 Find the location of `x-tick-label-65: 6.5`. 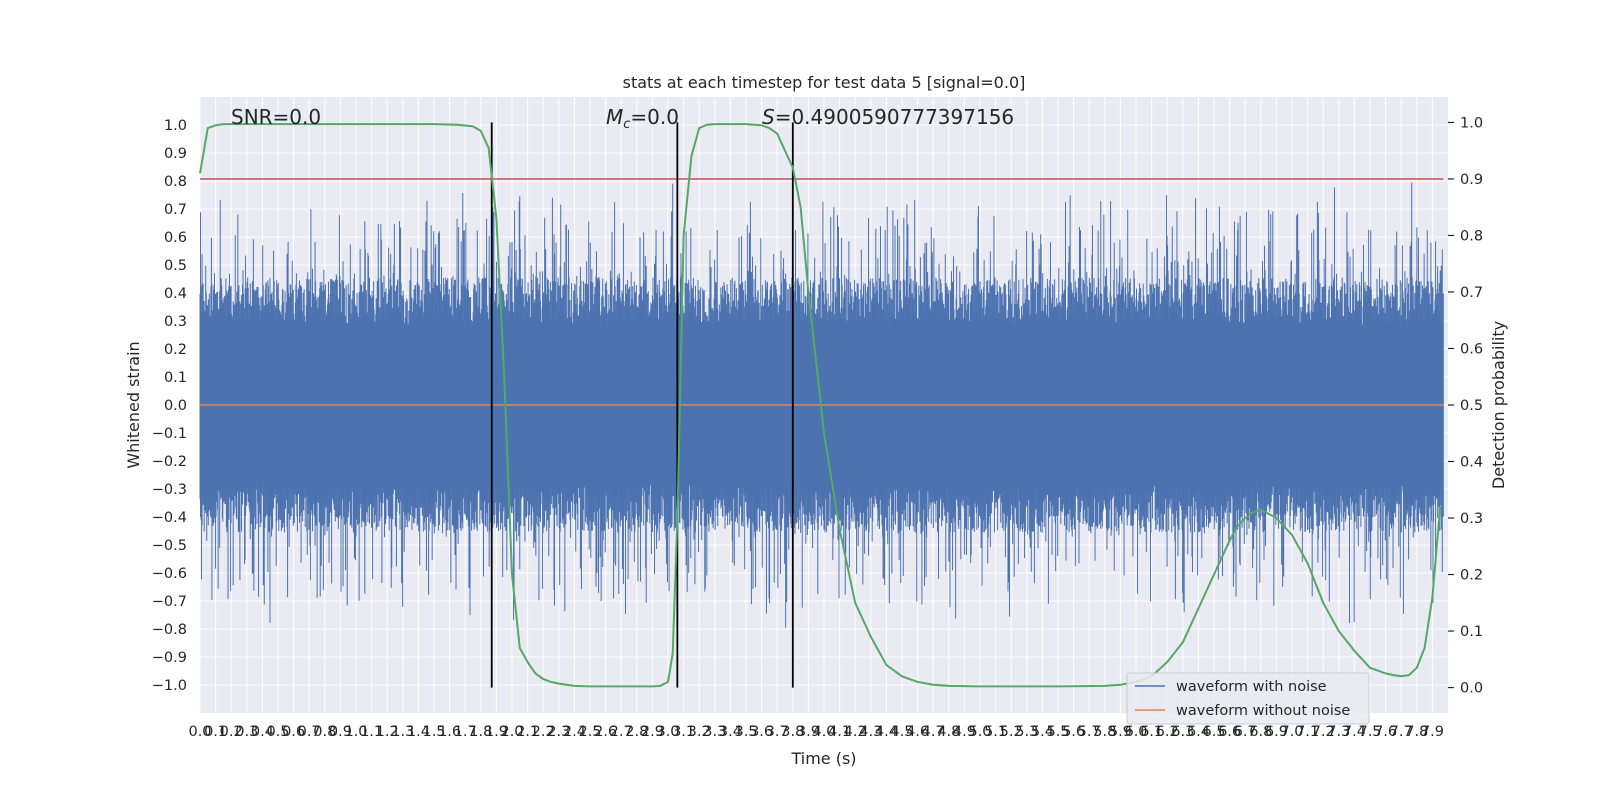

x-tick-label-65: 6.5 is located at coordinates (1213, 732).